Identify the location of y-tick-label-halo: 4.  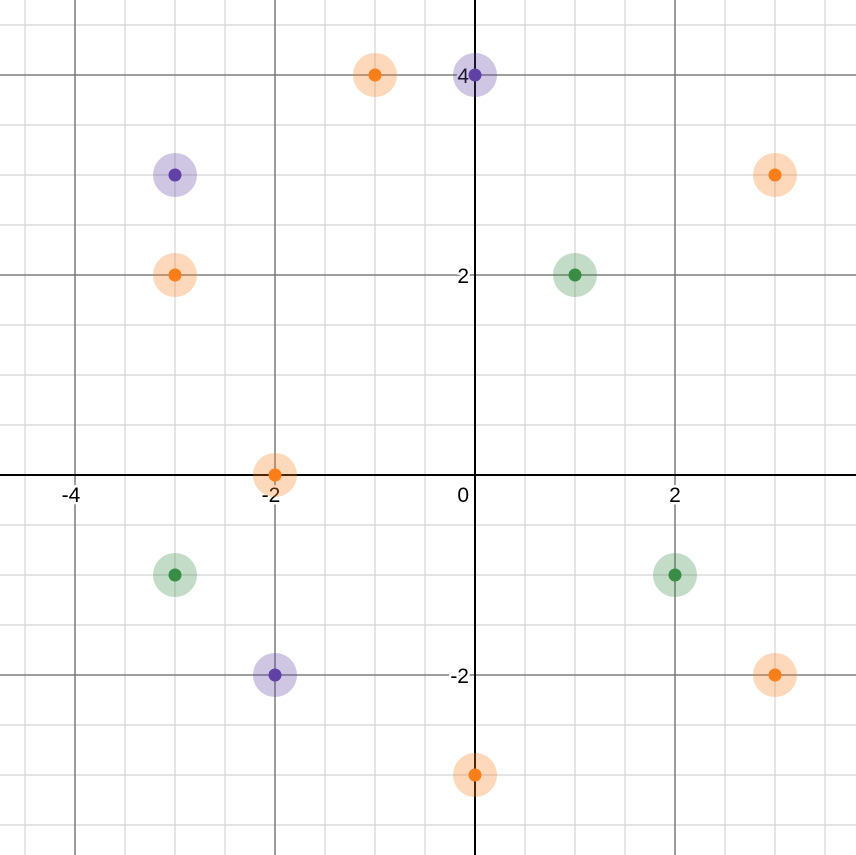
(463, 76).